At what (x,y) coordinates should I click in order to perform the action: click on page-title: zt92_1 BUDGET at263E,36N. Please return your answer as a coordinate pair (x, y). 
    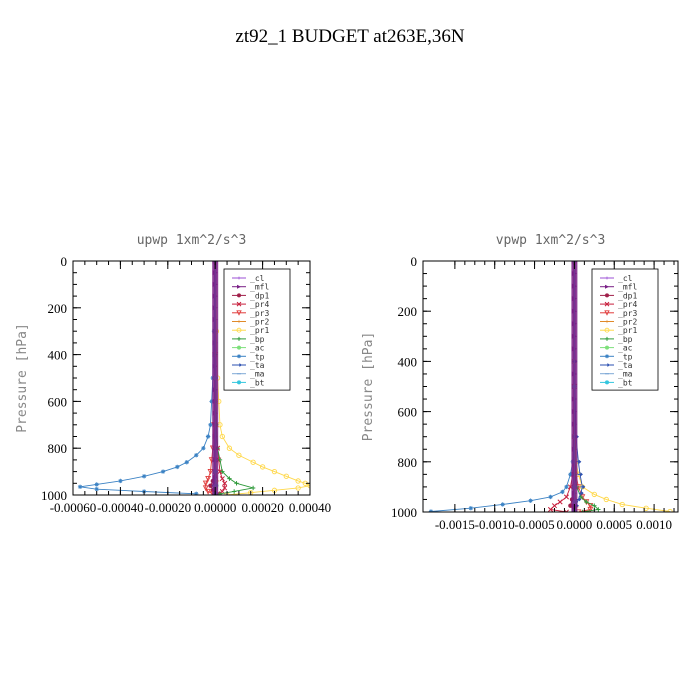
    Looking at the image, I should click on (349, 36).